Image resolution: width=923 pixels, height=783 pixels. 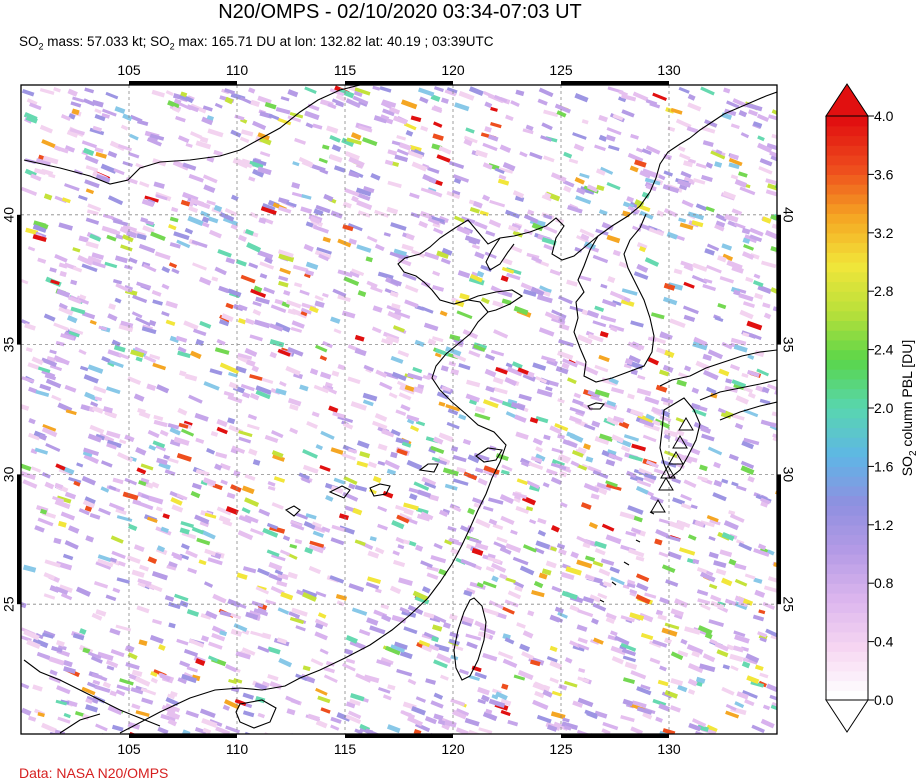 I want to click on triangle-outline-icon, so click(x=668, y=472).